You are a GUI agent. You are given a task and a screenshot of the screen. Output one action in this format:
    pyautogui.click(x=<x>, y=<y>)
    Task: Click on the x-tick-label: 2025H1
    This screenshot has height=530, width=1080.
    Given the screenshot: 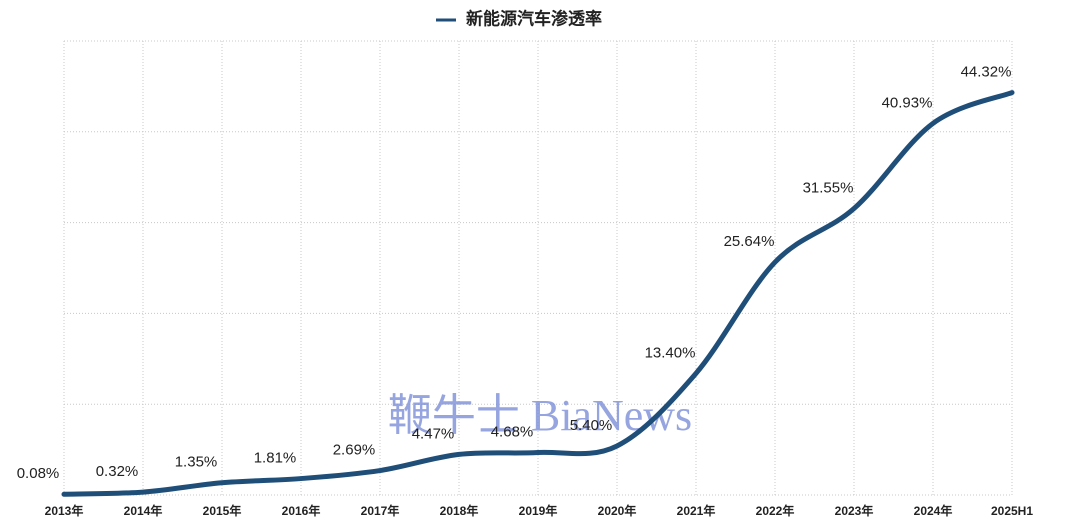 What is the action you would take?
    pyautogui.click(x=1012, y=511)
    